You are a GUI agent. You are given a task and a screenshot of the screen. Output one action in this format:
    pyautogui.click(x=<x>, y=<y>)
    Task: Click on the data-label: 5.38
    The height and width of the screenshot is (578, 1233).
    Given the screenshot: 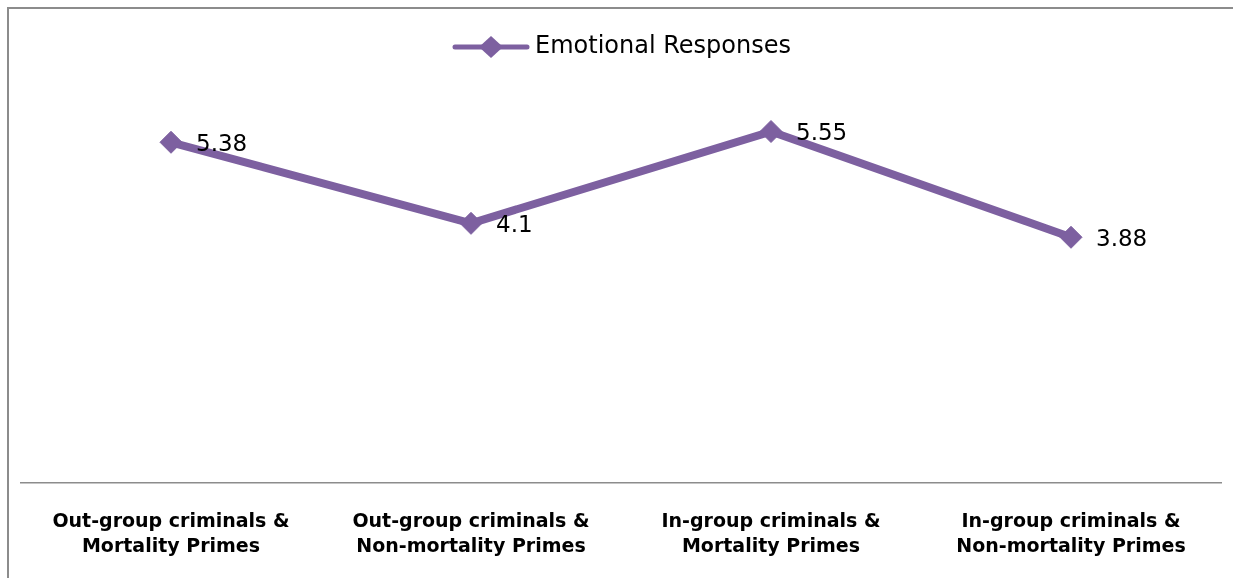 What is the action you would take?
    pyautogui.click(x=222, y=143)
    